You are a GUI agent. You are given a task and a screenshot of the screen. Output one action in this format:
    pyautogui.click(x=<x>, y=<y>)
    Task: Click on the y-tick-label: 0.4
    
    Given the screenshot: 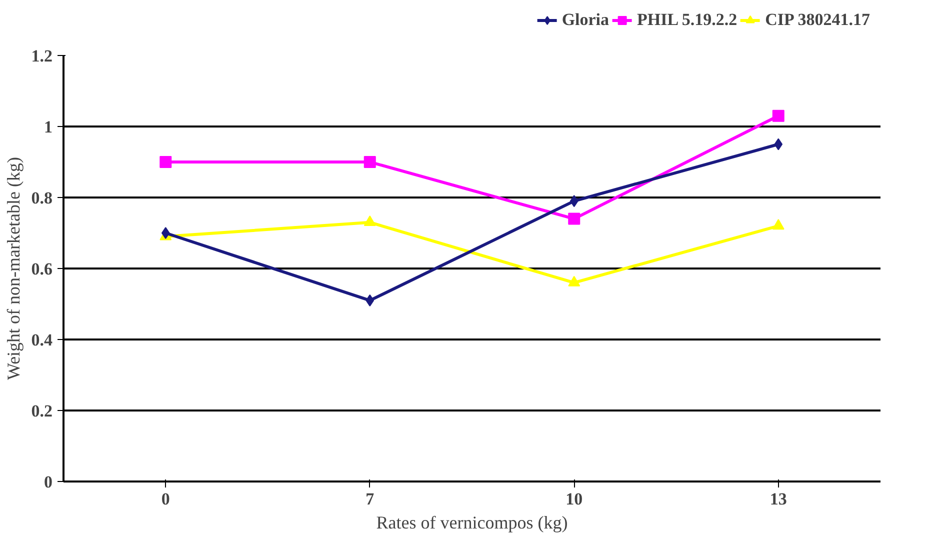 What is the action you would take?
    pyautogui.click(x=42, y=340)
    